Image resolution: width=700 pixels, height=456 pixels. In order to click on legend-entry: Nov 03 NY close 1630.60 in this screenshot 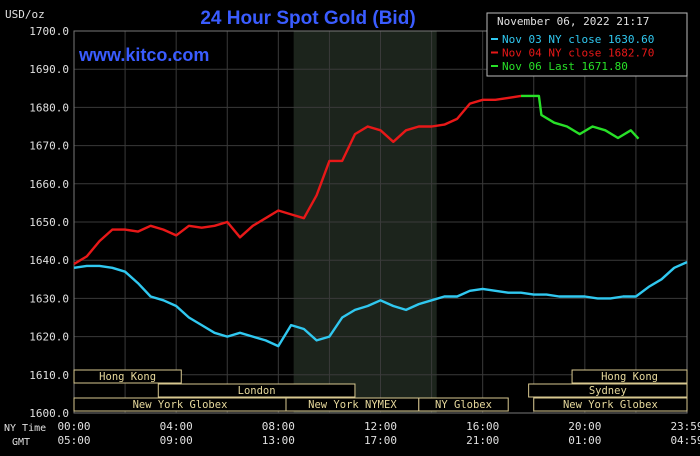, I will do `click(578, 39)`.